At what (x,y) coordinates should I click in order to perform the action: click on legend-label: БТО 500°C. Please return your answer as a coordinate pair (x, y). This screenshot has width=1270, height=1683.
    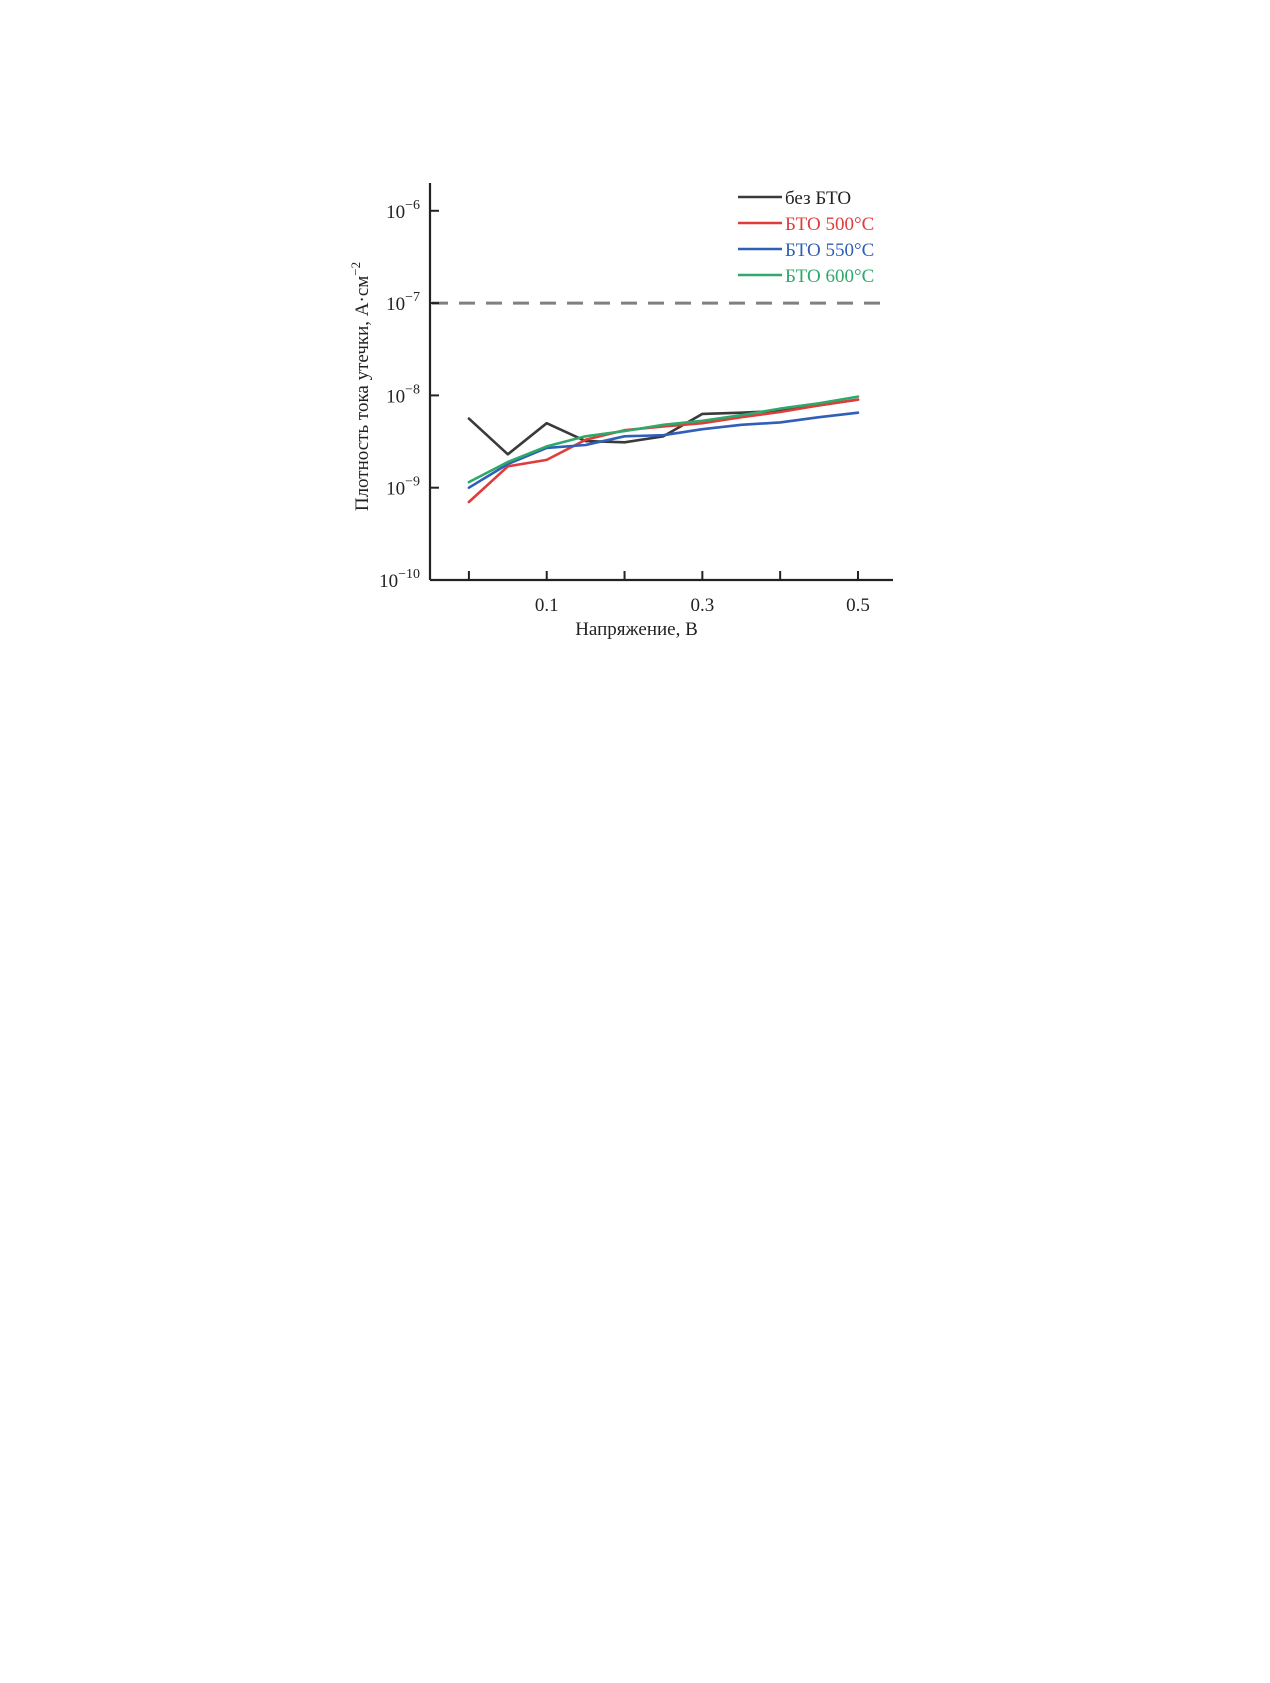
    Looking at the image, I should click on (829, 224).